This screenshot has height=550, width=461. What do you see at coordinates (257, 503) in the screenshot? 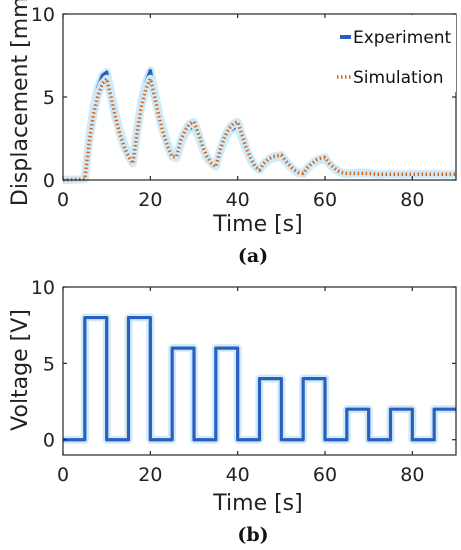
I see `voltage-xlabel: Time [s]` at bounding box center [257, 503].